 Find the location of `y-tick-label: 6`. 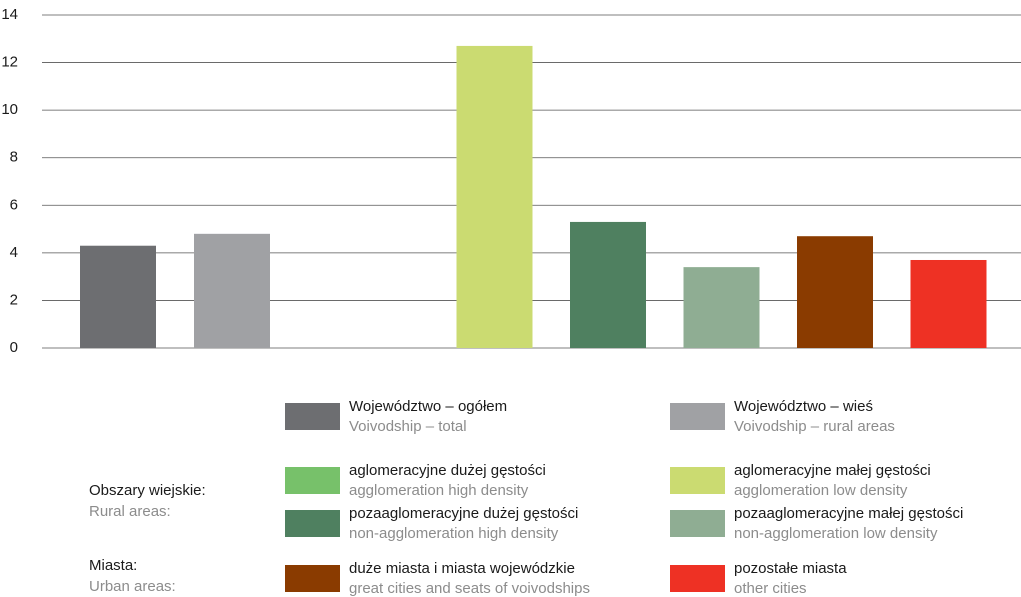

y-tick-label: 6 is located at coordinates (14, 204).